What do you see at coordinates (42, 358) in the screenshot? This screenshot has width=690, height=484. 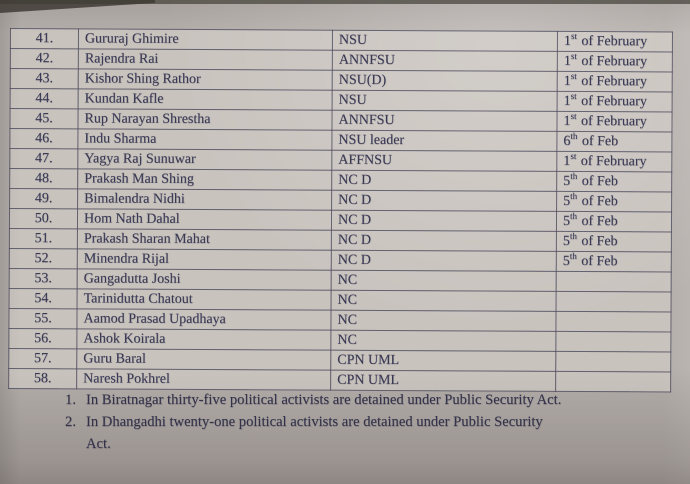 I see `row-number: 57.` at bounding box center [42, 358].